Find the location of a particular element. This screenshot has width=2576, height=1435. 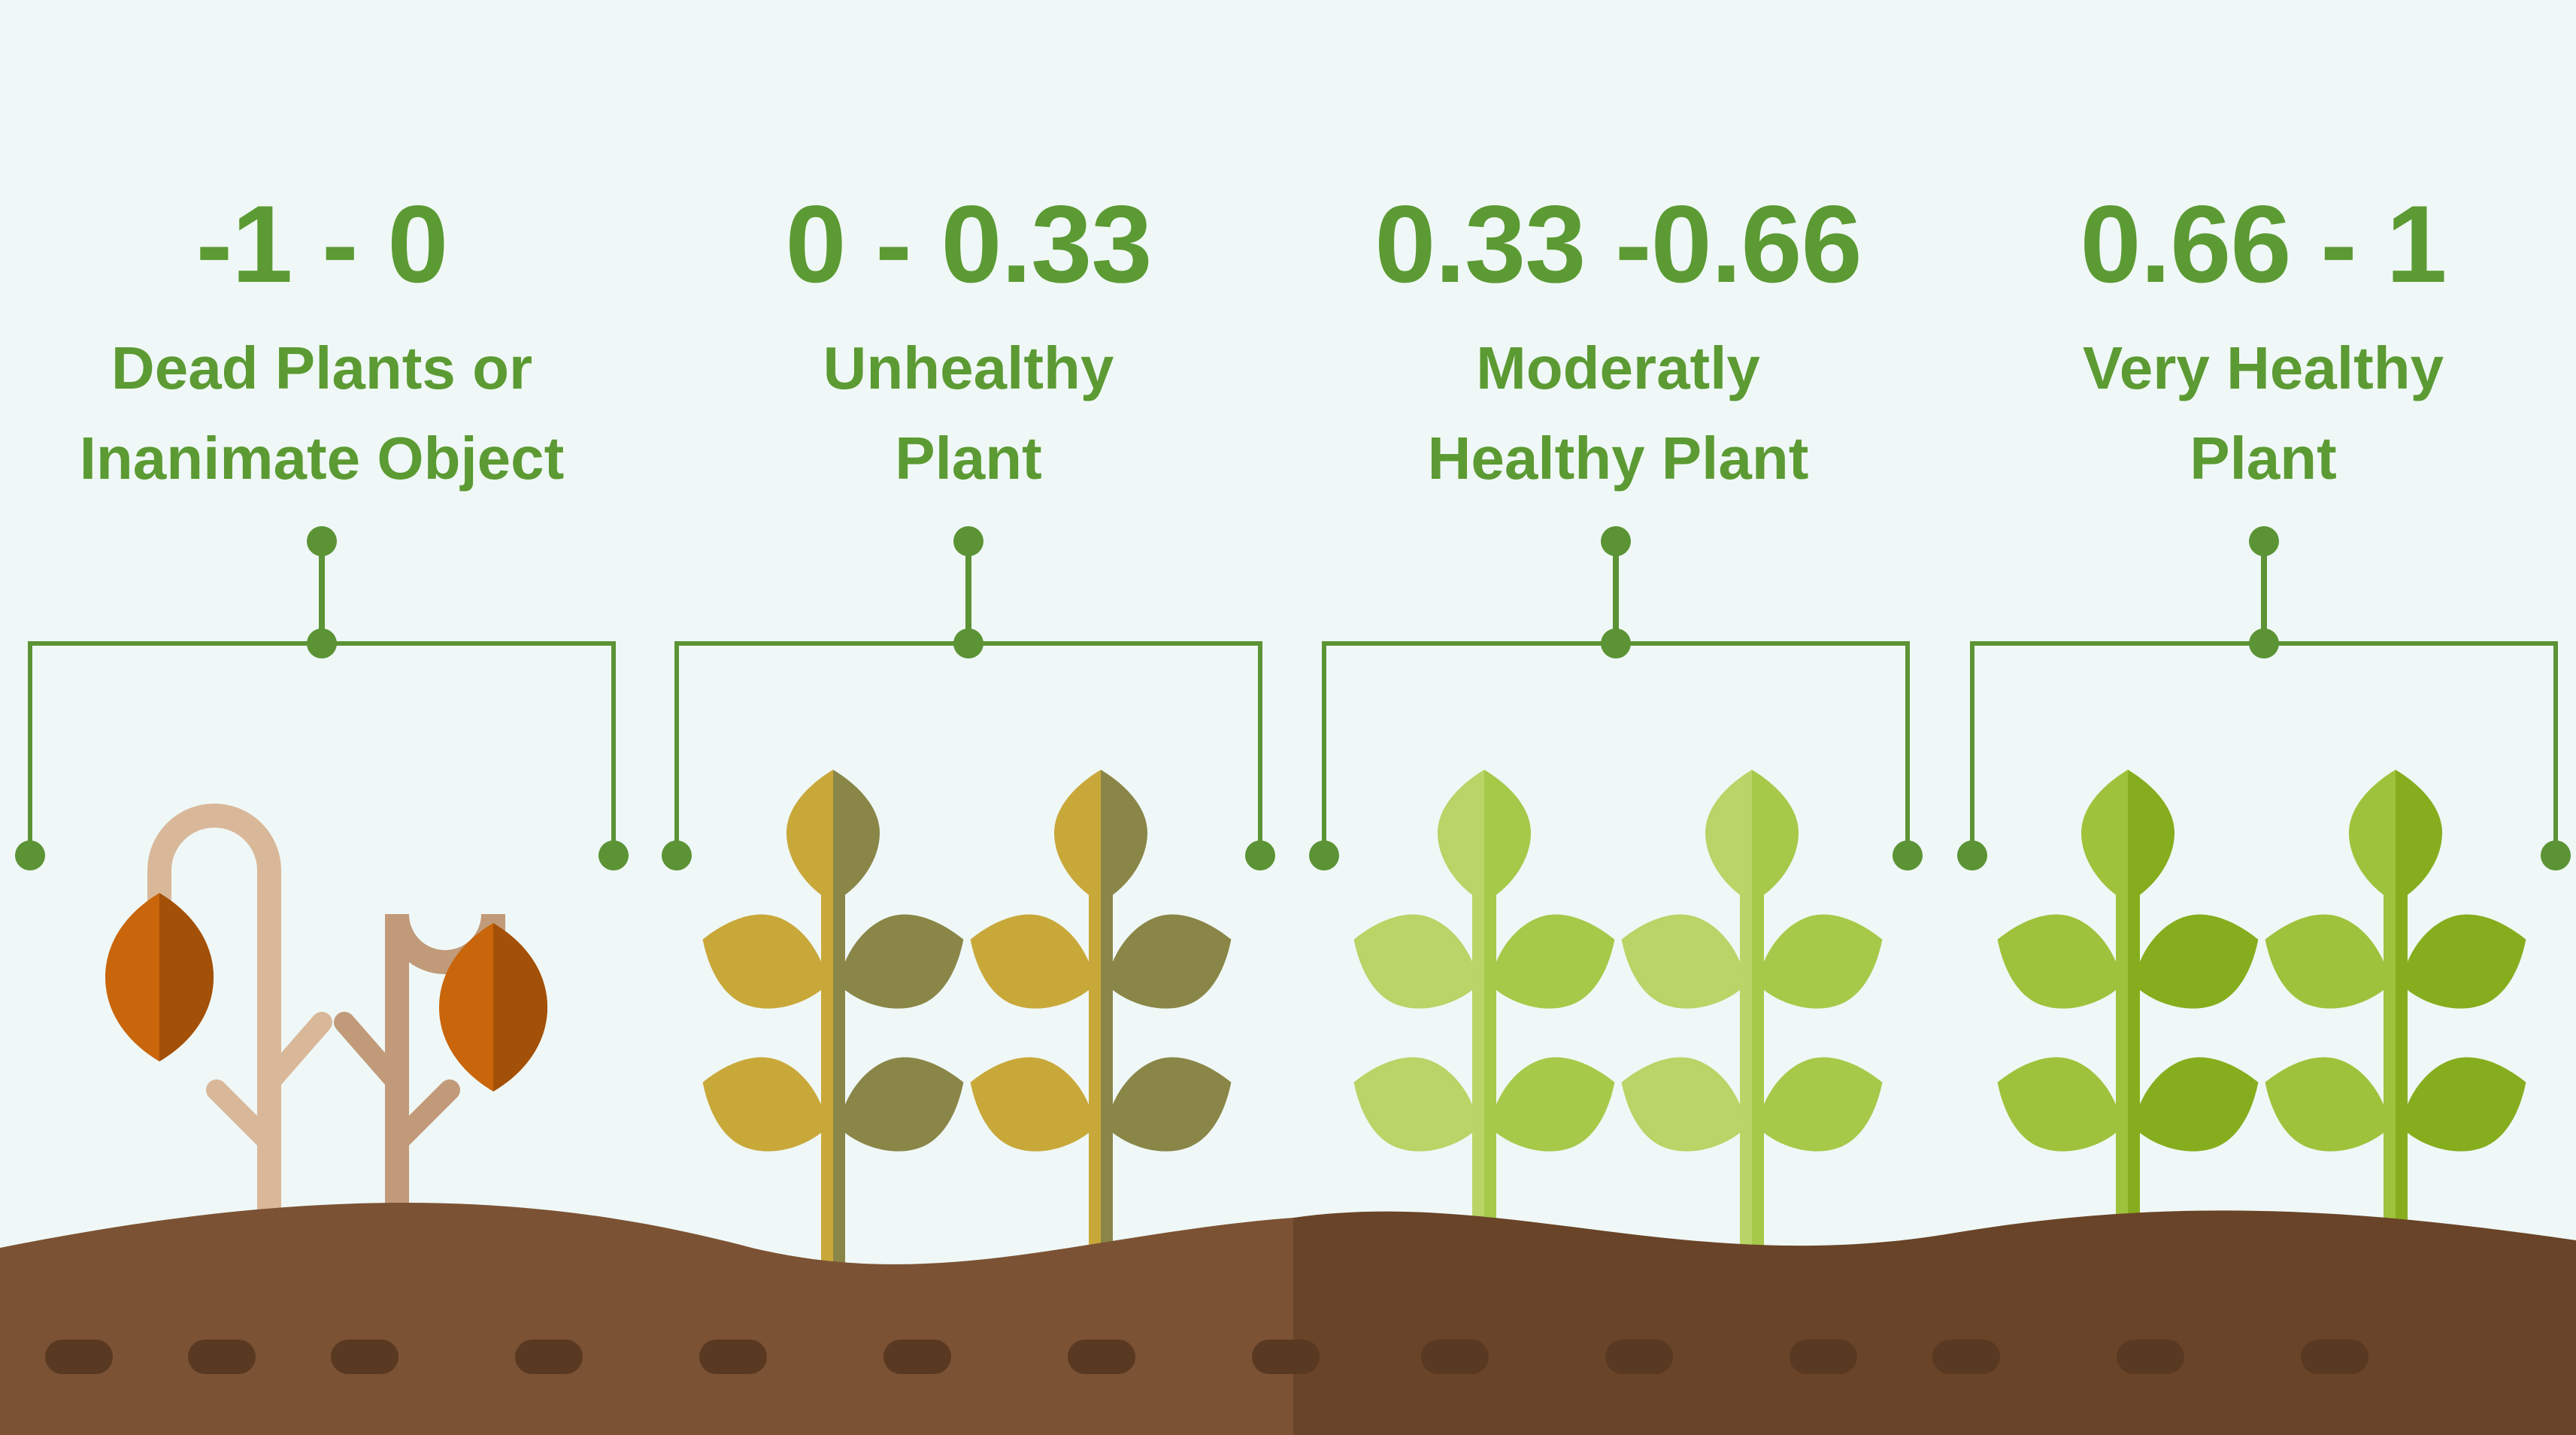

description-line-1: Unhealthy is located at coordinates (968, 368).